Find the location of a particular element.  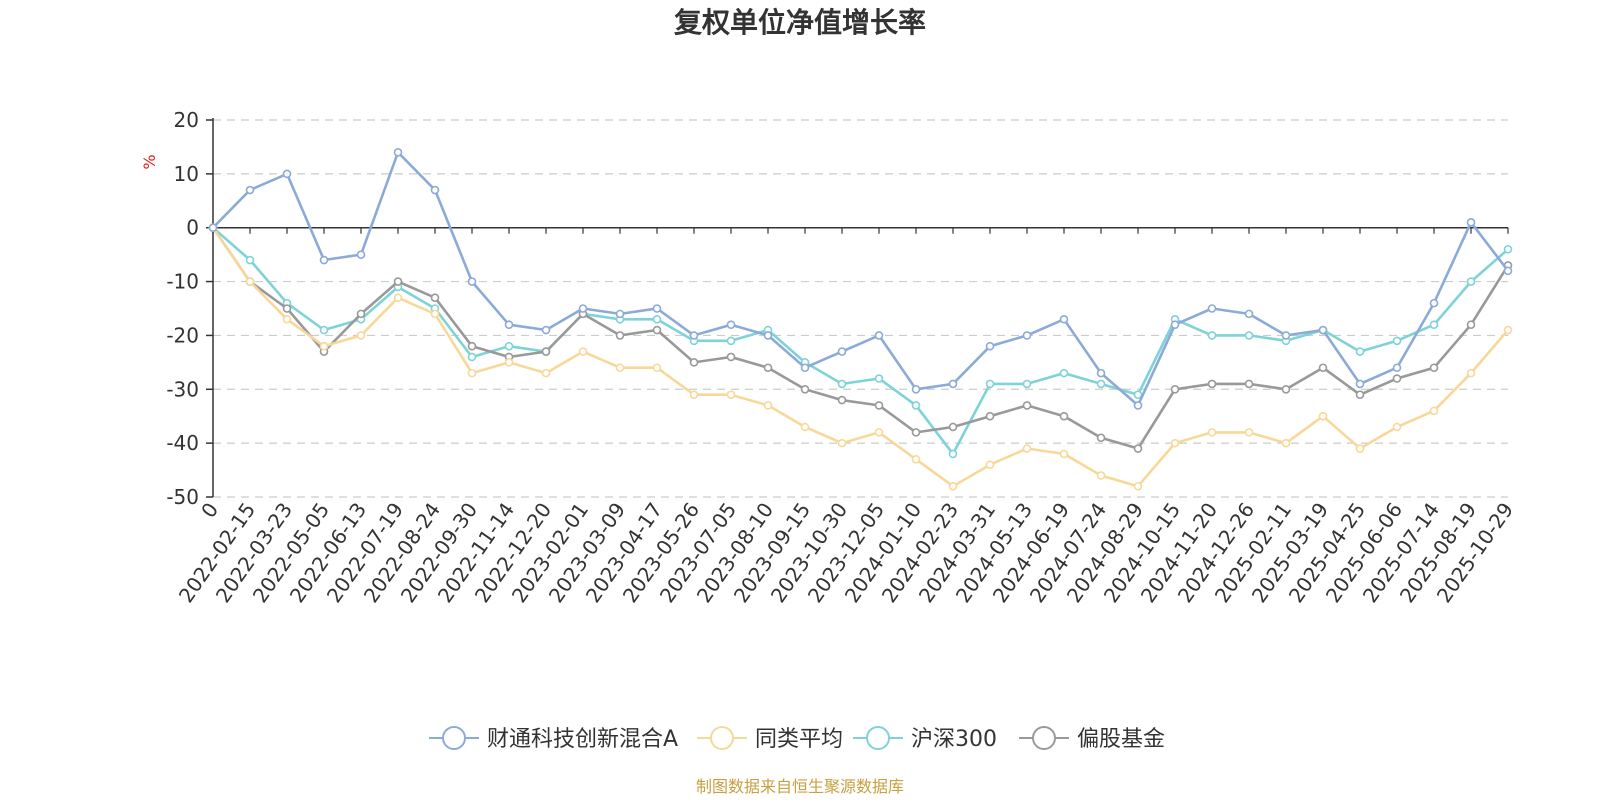

legend-item: 偏股基金 is located at coordinates (1092, 739).